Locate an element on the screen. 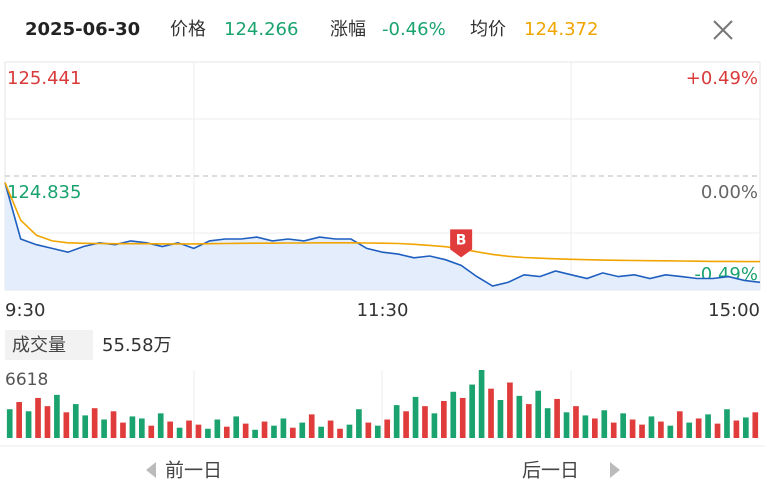  volume-tick-label: 6618 is located at coordinates (26, 380).